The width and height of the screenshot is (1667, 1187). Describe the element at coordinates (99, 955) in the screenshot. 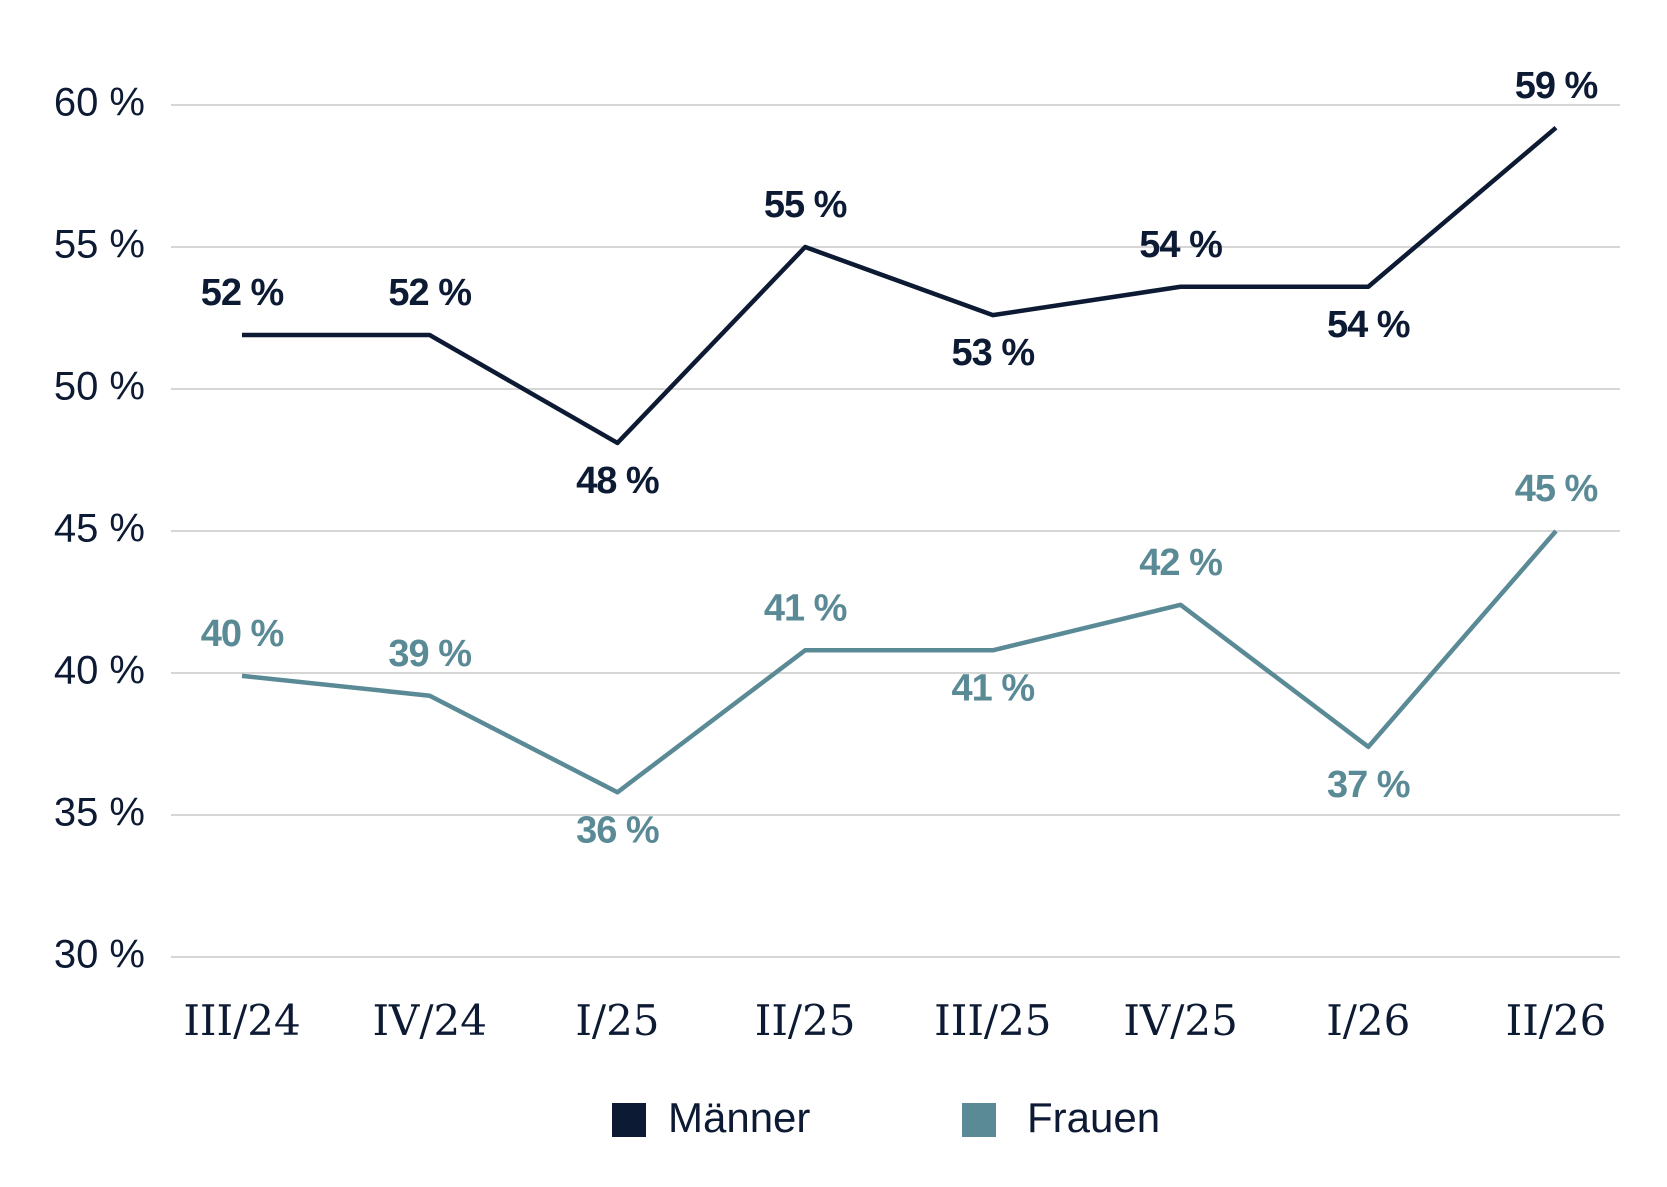

I see `y-tick-label: 30 %` at that location.